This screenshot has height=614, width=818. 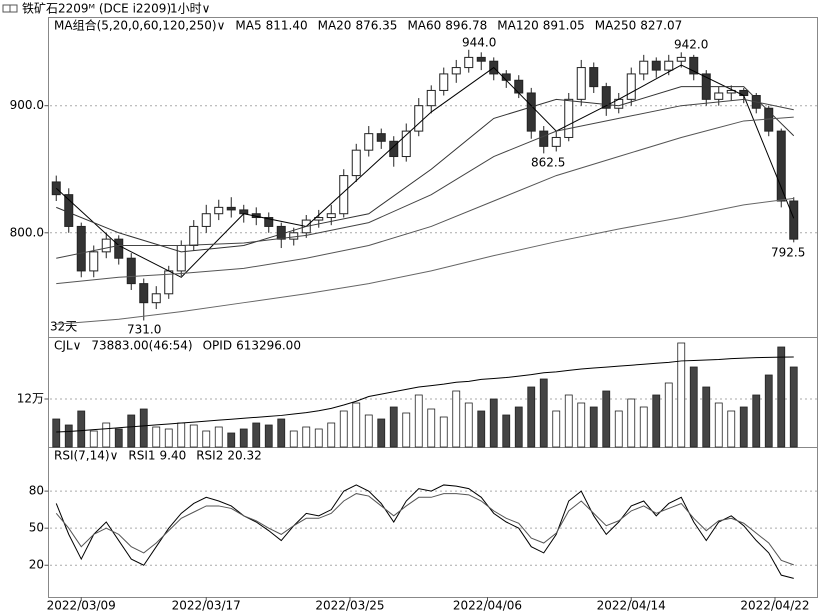 What do you see at coordinates (173, 456) in the screenshot?
I see `legend-value: 9.40` at bounding box center [173, 456].